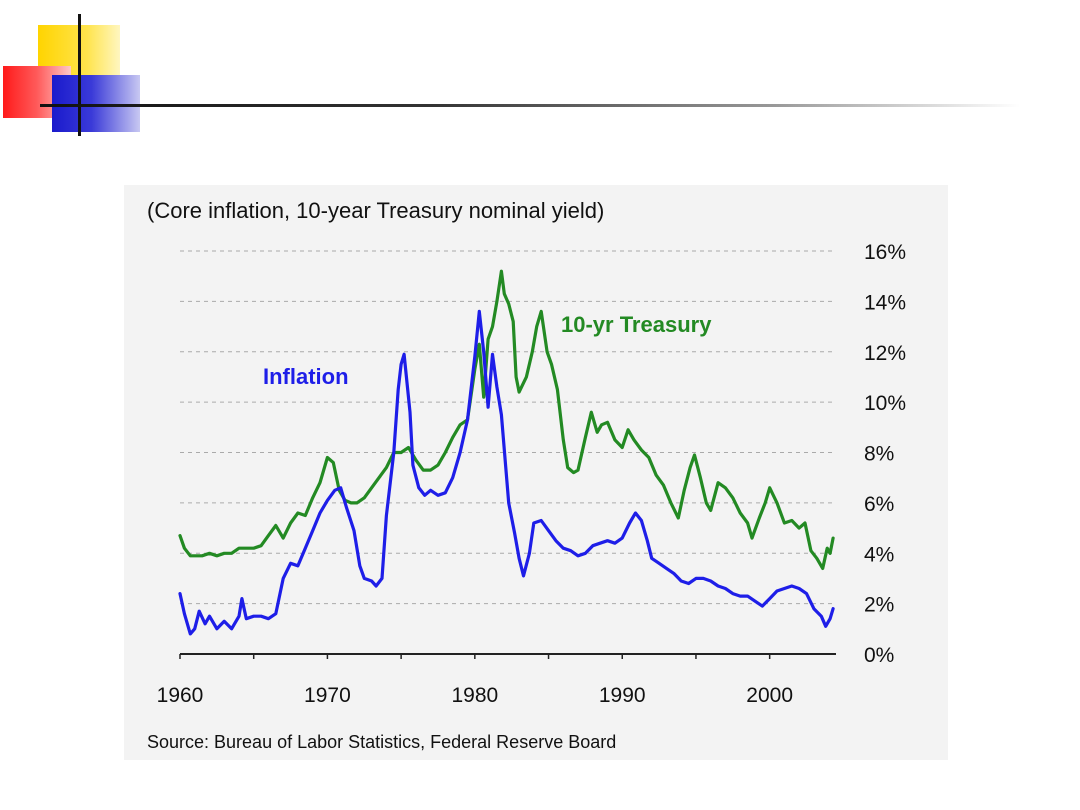 The height and width of the screenshot is (810, 1080). What do you see at coordinates (885, 252) in the screenshot?
I see `y-tick-label: 16%` at bounding box center [885, 252].